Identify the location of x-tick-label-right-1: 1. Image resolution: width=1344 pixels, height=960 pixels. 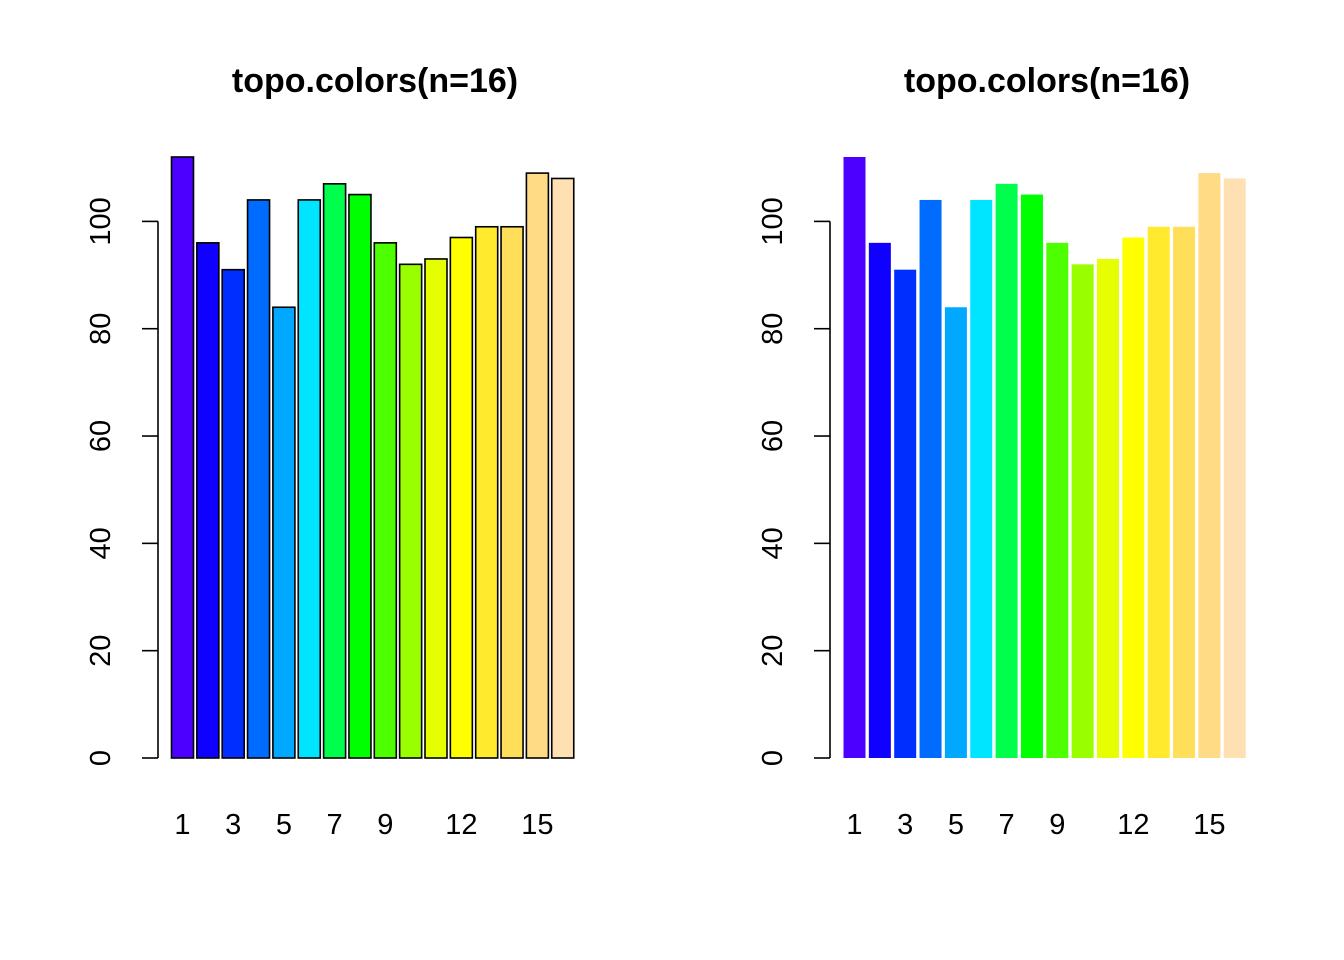
(854, 825).